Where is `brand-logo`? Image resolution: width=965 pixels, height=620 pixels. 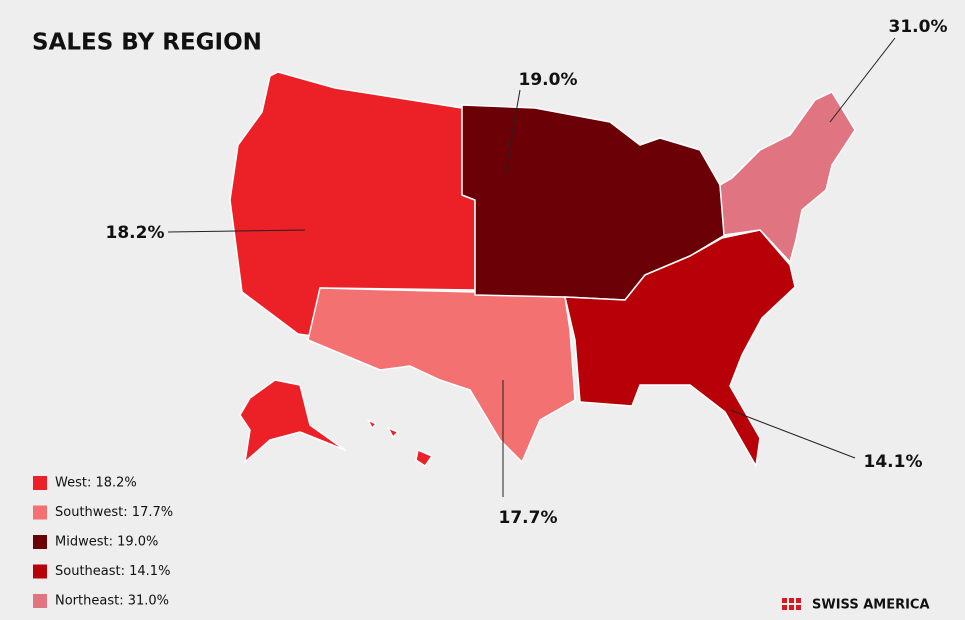 brand-logo is located at coordinates (791, 604).